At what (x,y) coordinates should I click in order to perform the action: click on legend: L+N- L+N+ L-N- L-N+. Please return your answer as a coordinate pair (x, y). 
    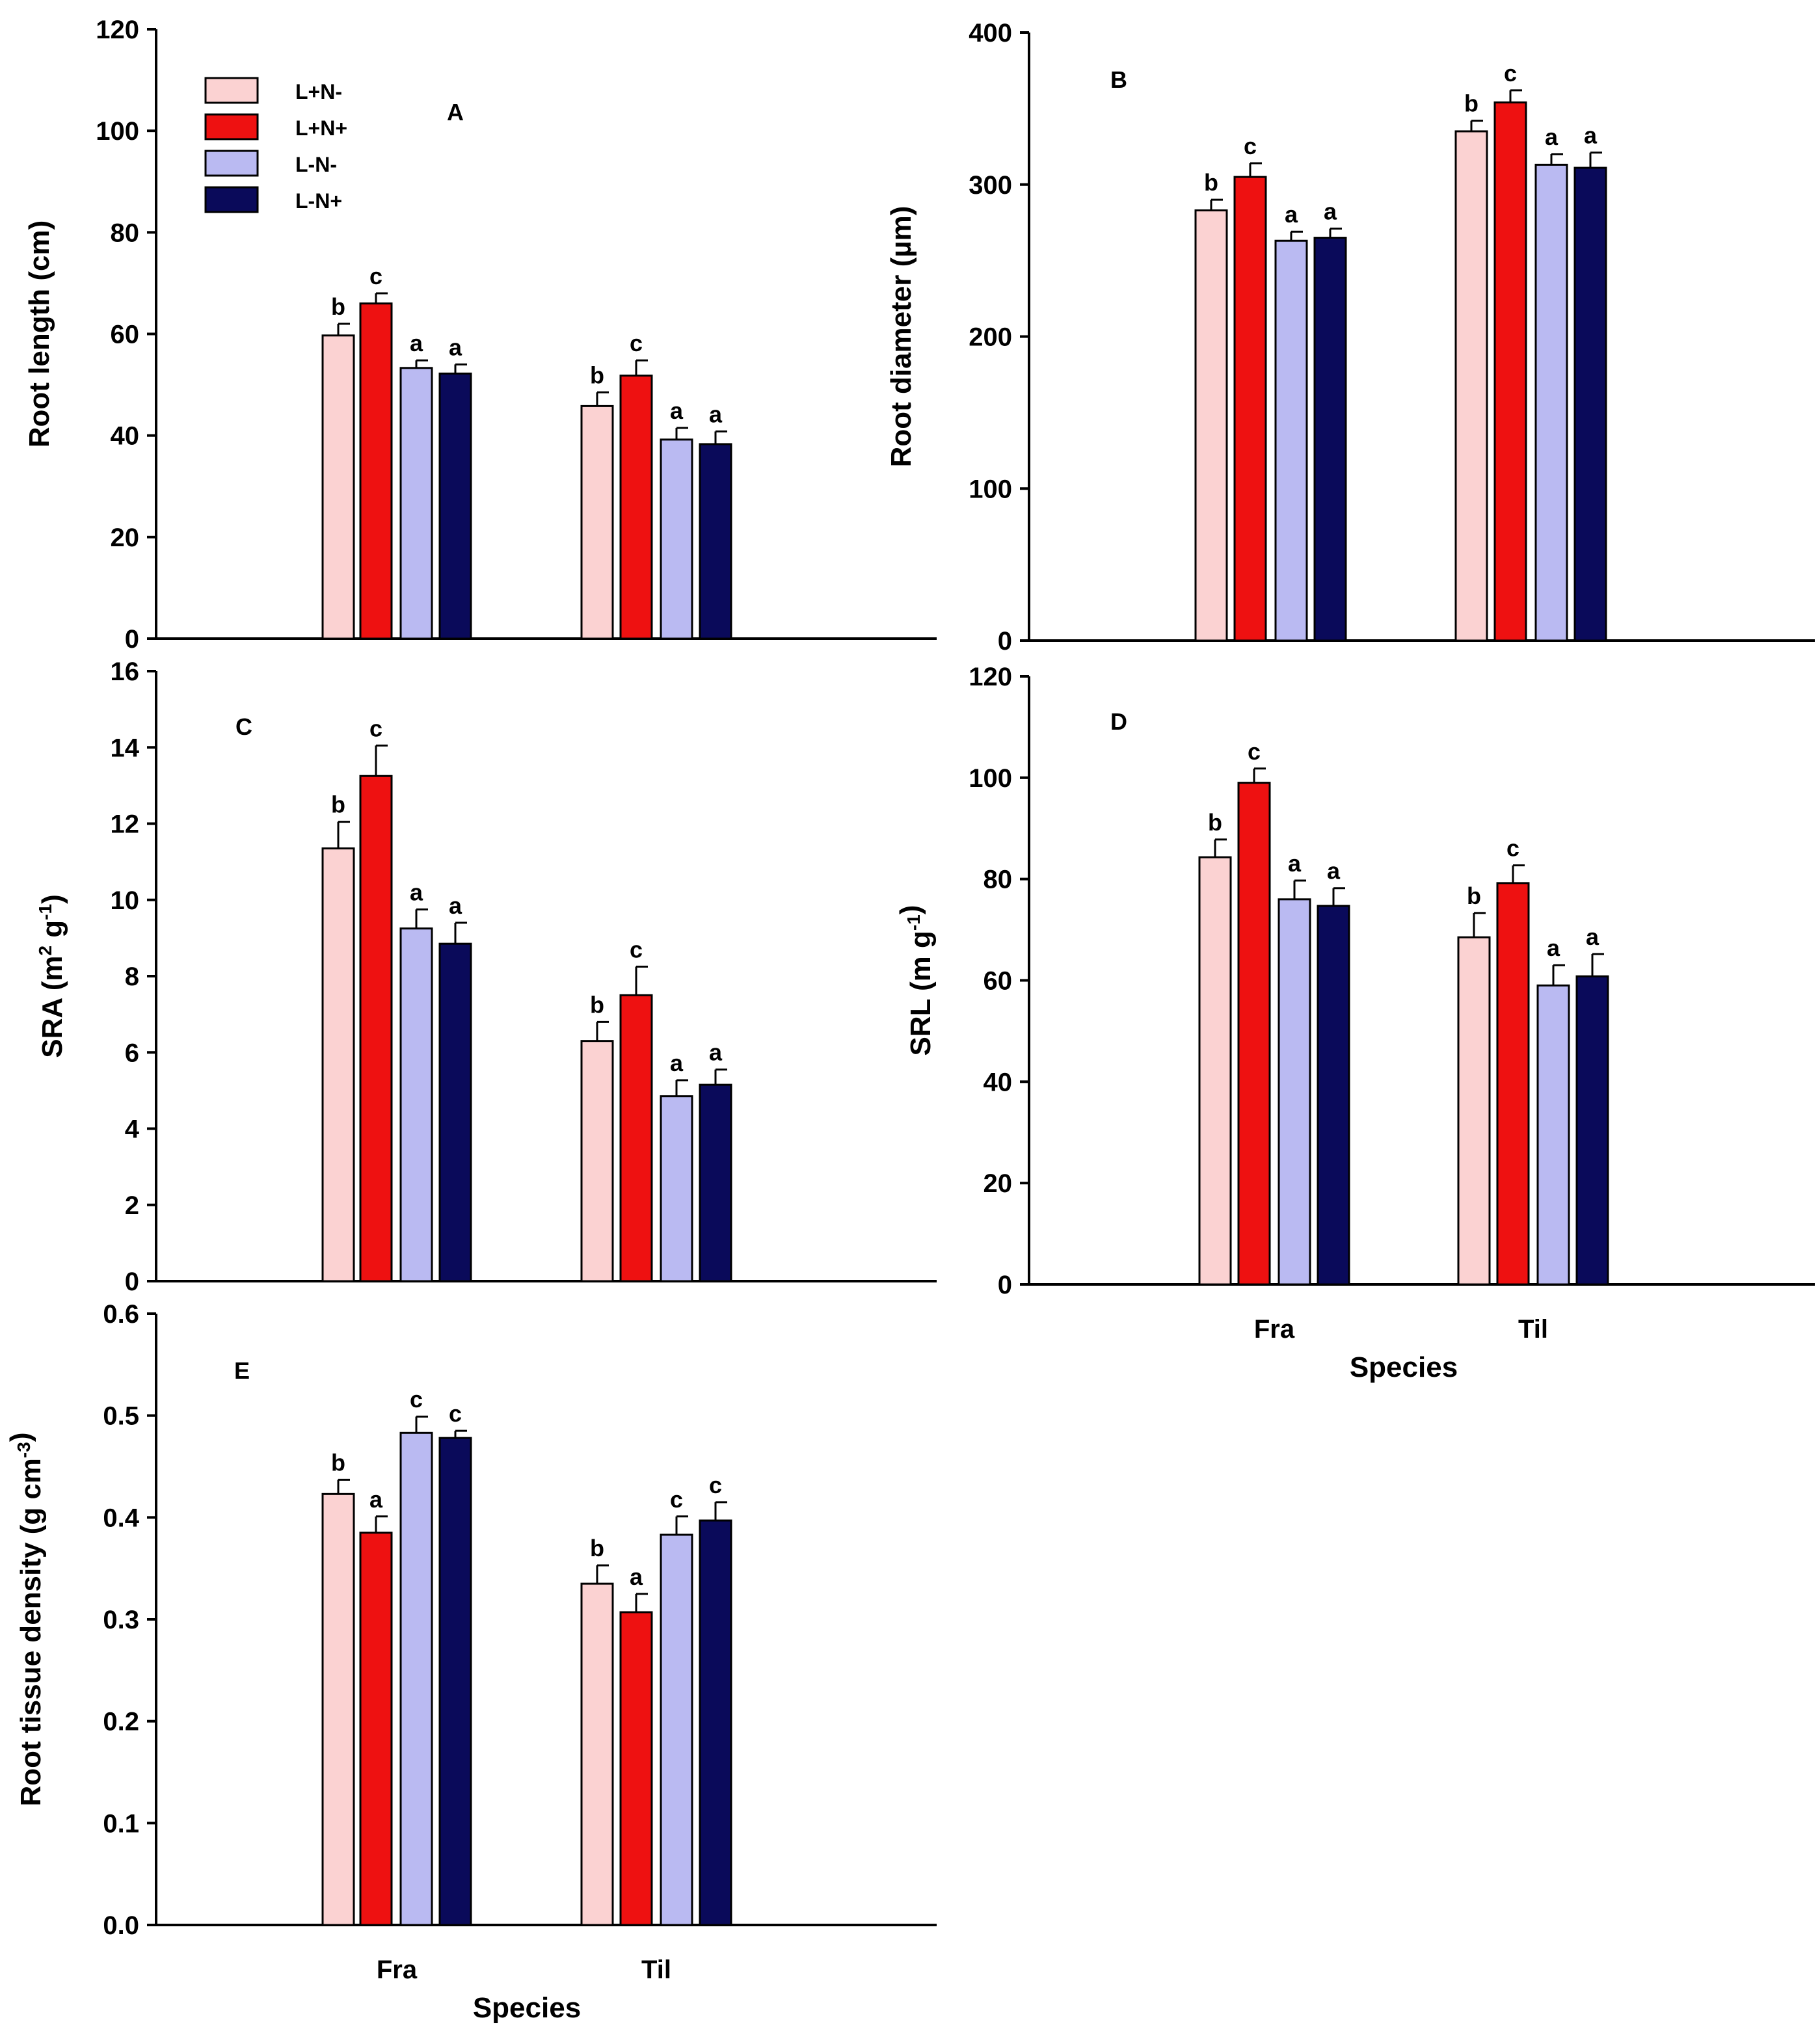
    Looking at the image, I should click on (275, 145).